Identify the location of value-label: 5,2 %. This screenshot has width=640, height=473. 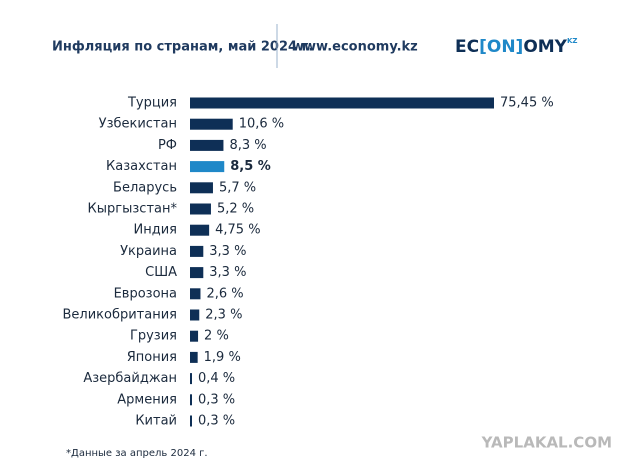
(235, 209).